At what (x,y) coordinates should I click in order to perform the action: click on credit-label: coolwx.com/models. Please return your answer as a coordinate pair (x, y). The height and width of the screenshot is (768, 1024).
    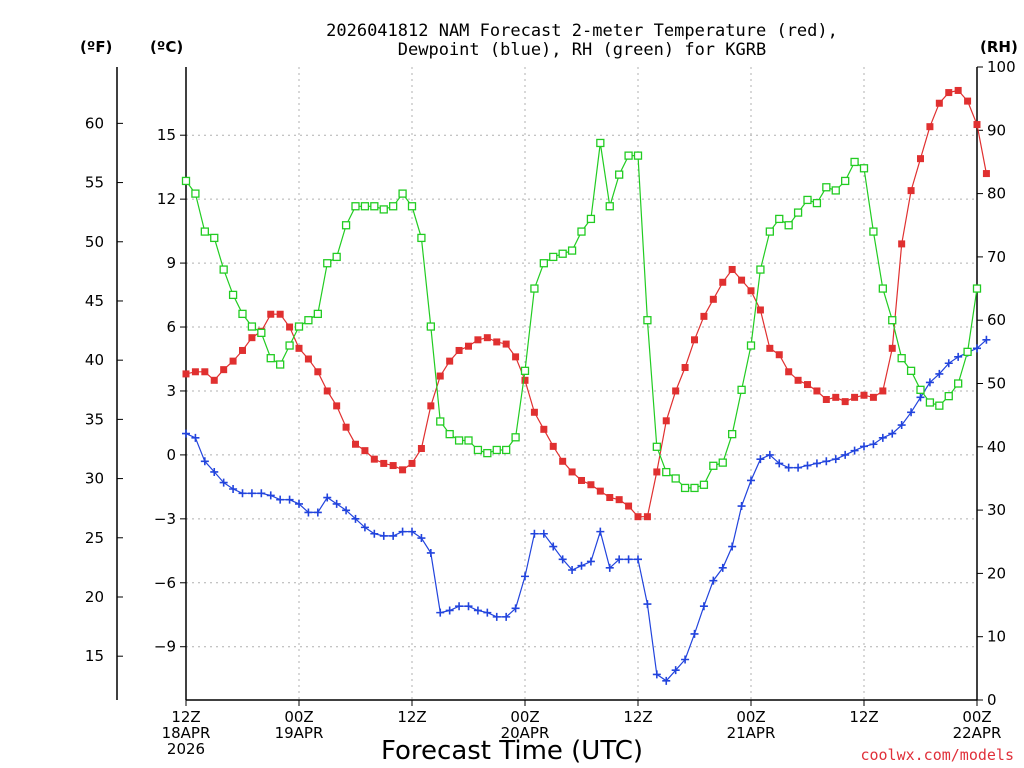
    Looking at the image, I should click on (937, 755).